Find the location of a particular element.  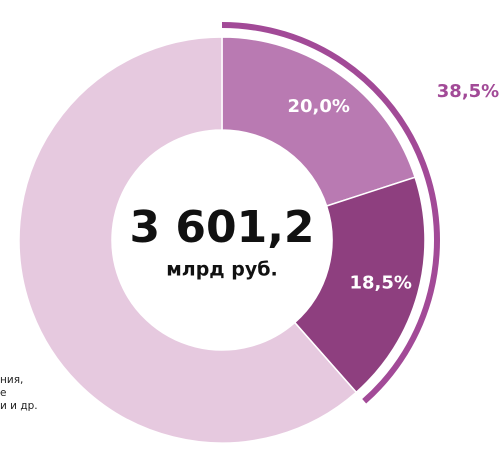

annotation: и и др. is located at coordinates (19, 406).